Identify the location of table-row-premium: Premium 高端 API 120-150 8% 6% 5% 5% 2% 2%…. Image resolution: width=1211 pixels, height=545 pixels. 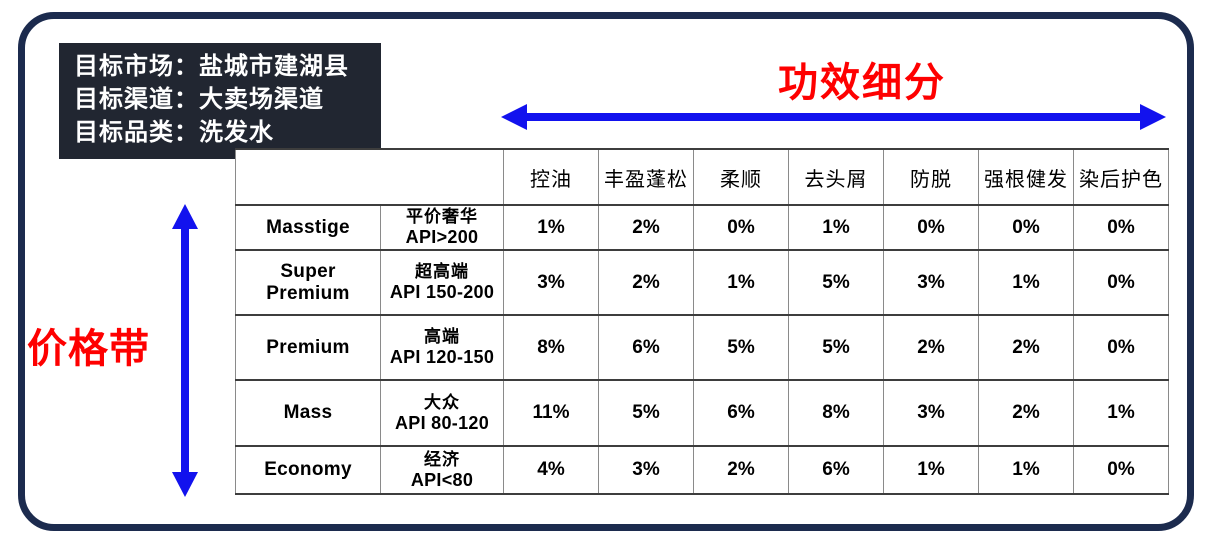
(702, 347).